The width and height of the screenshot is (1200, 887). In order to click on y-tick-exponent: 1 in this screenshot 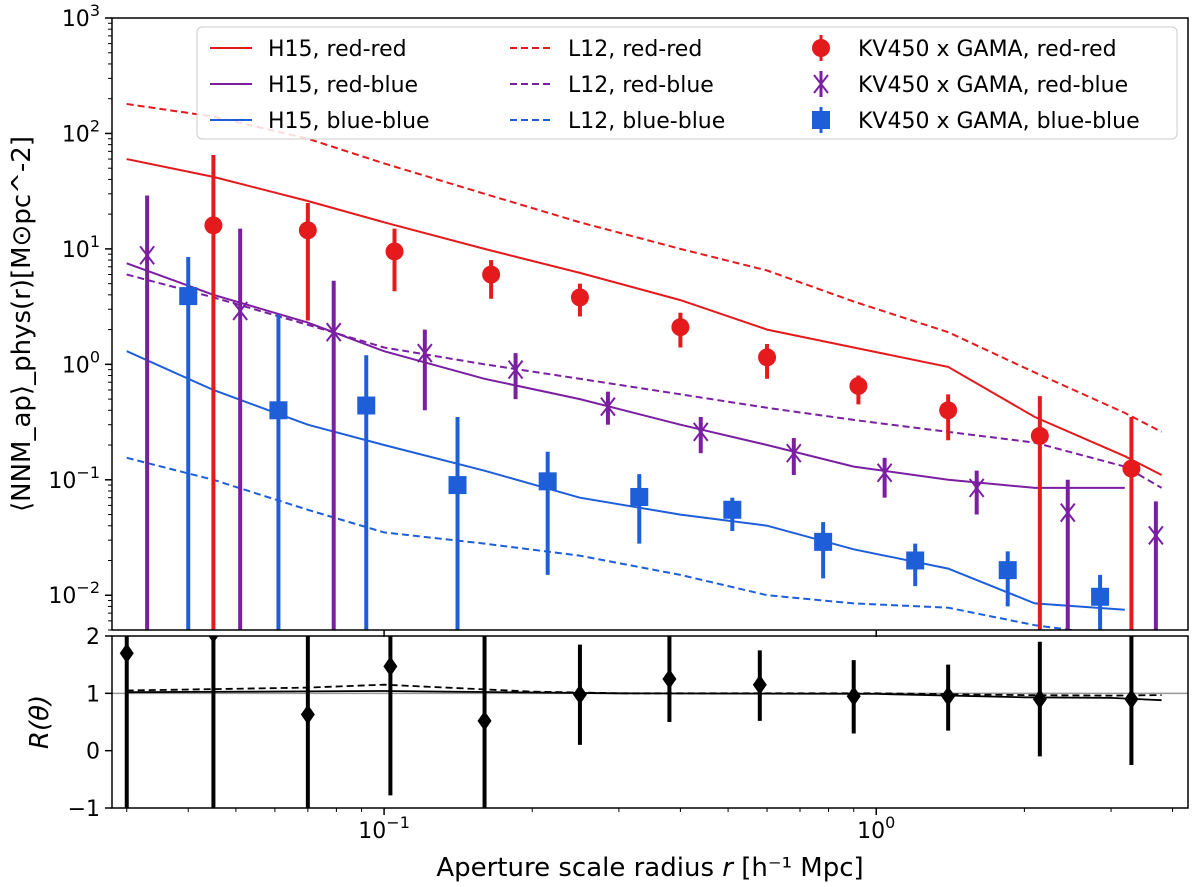, I will do `click(95, 241)`.